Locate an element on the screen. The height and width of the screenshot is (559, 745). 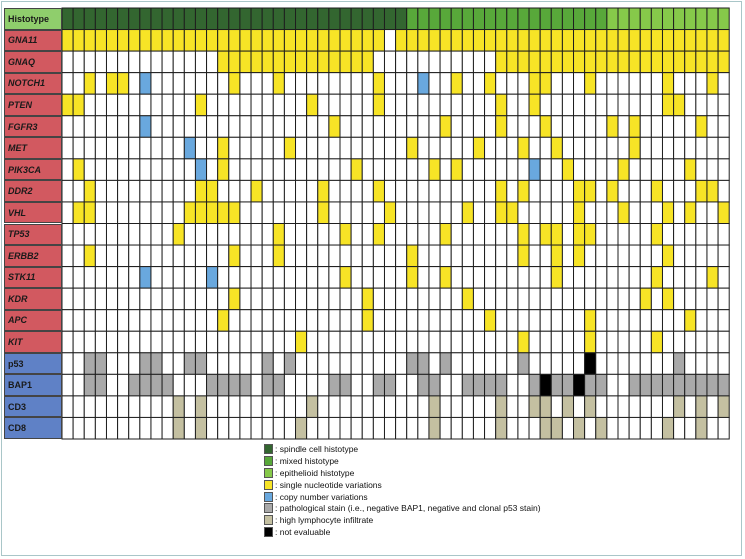
legend-label: : spindle cell histotype is located at coordinates (317, 448).